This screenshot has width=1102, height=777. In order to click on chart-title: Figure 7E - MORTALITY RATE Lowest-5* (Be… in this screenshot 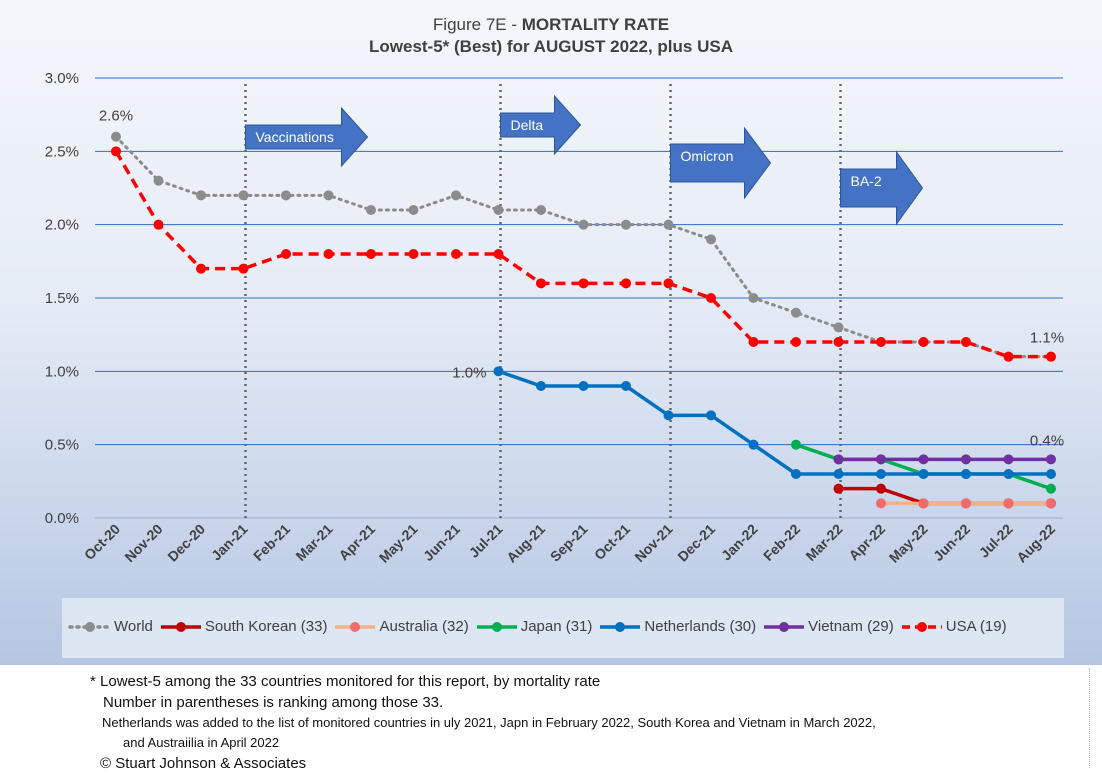, I will do `click(551, 36)`.